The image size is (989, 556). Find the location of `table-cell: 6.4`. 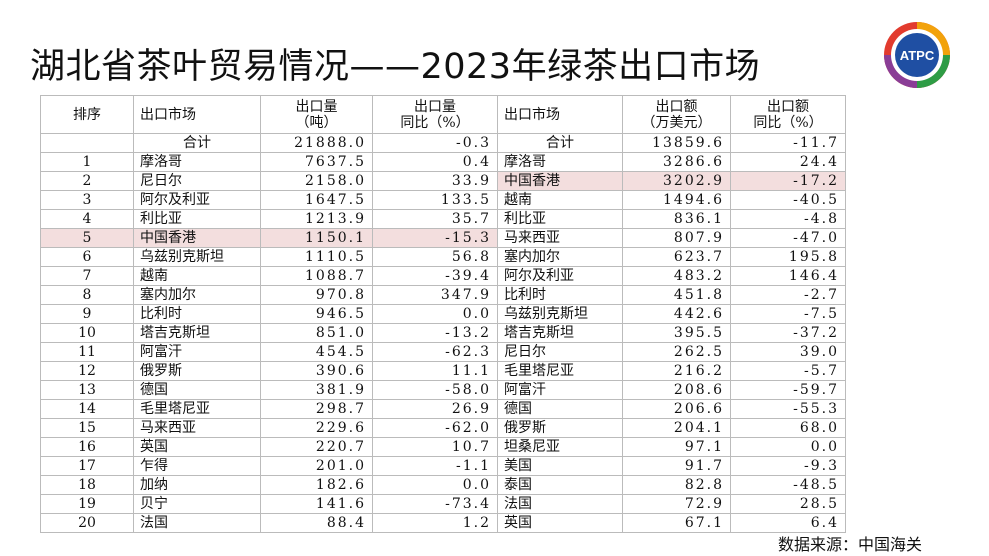

table-cell: 6.4 is located at coordinates (788, 523).